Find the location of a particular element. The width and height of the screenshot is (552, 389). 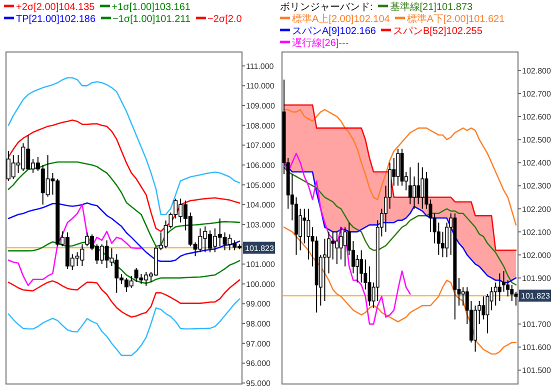

y-tick-label: 102.600 is located at coordinates (537, 117).